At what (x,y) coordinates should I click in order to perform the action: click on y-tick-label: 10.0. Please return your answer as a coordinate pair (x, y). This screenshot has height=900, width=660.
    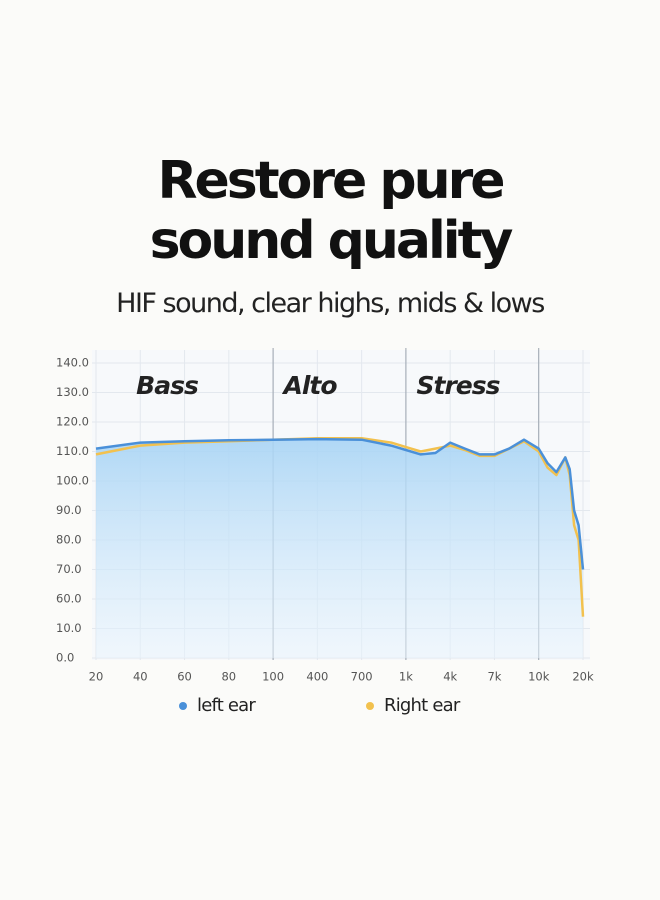
    Looking at the image, I should click on (69, 628).